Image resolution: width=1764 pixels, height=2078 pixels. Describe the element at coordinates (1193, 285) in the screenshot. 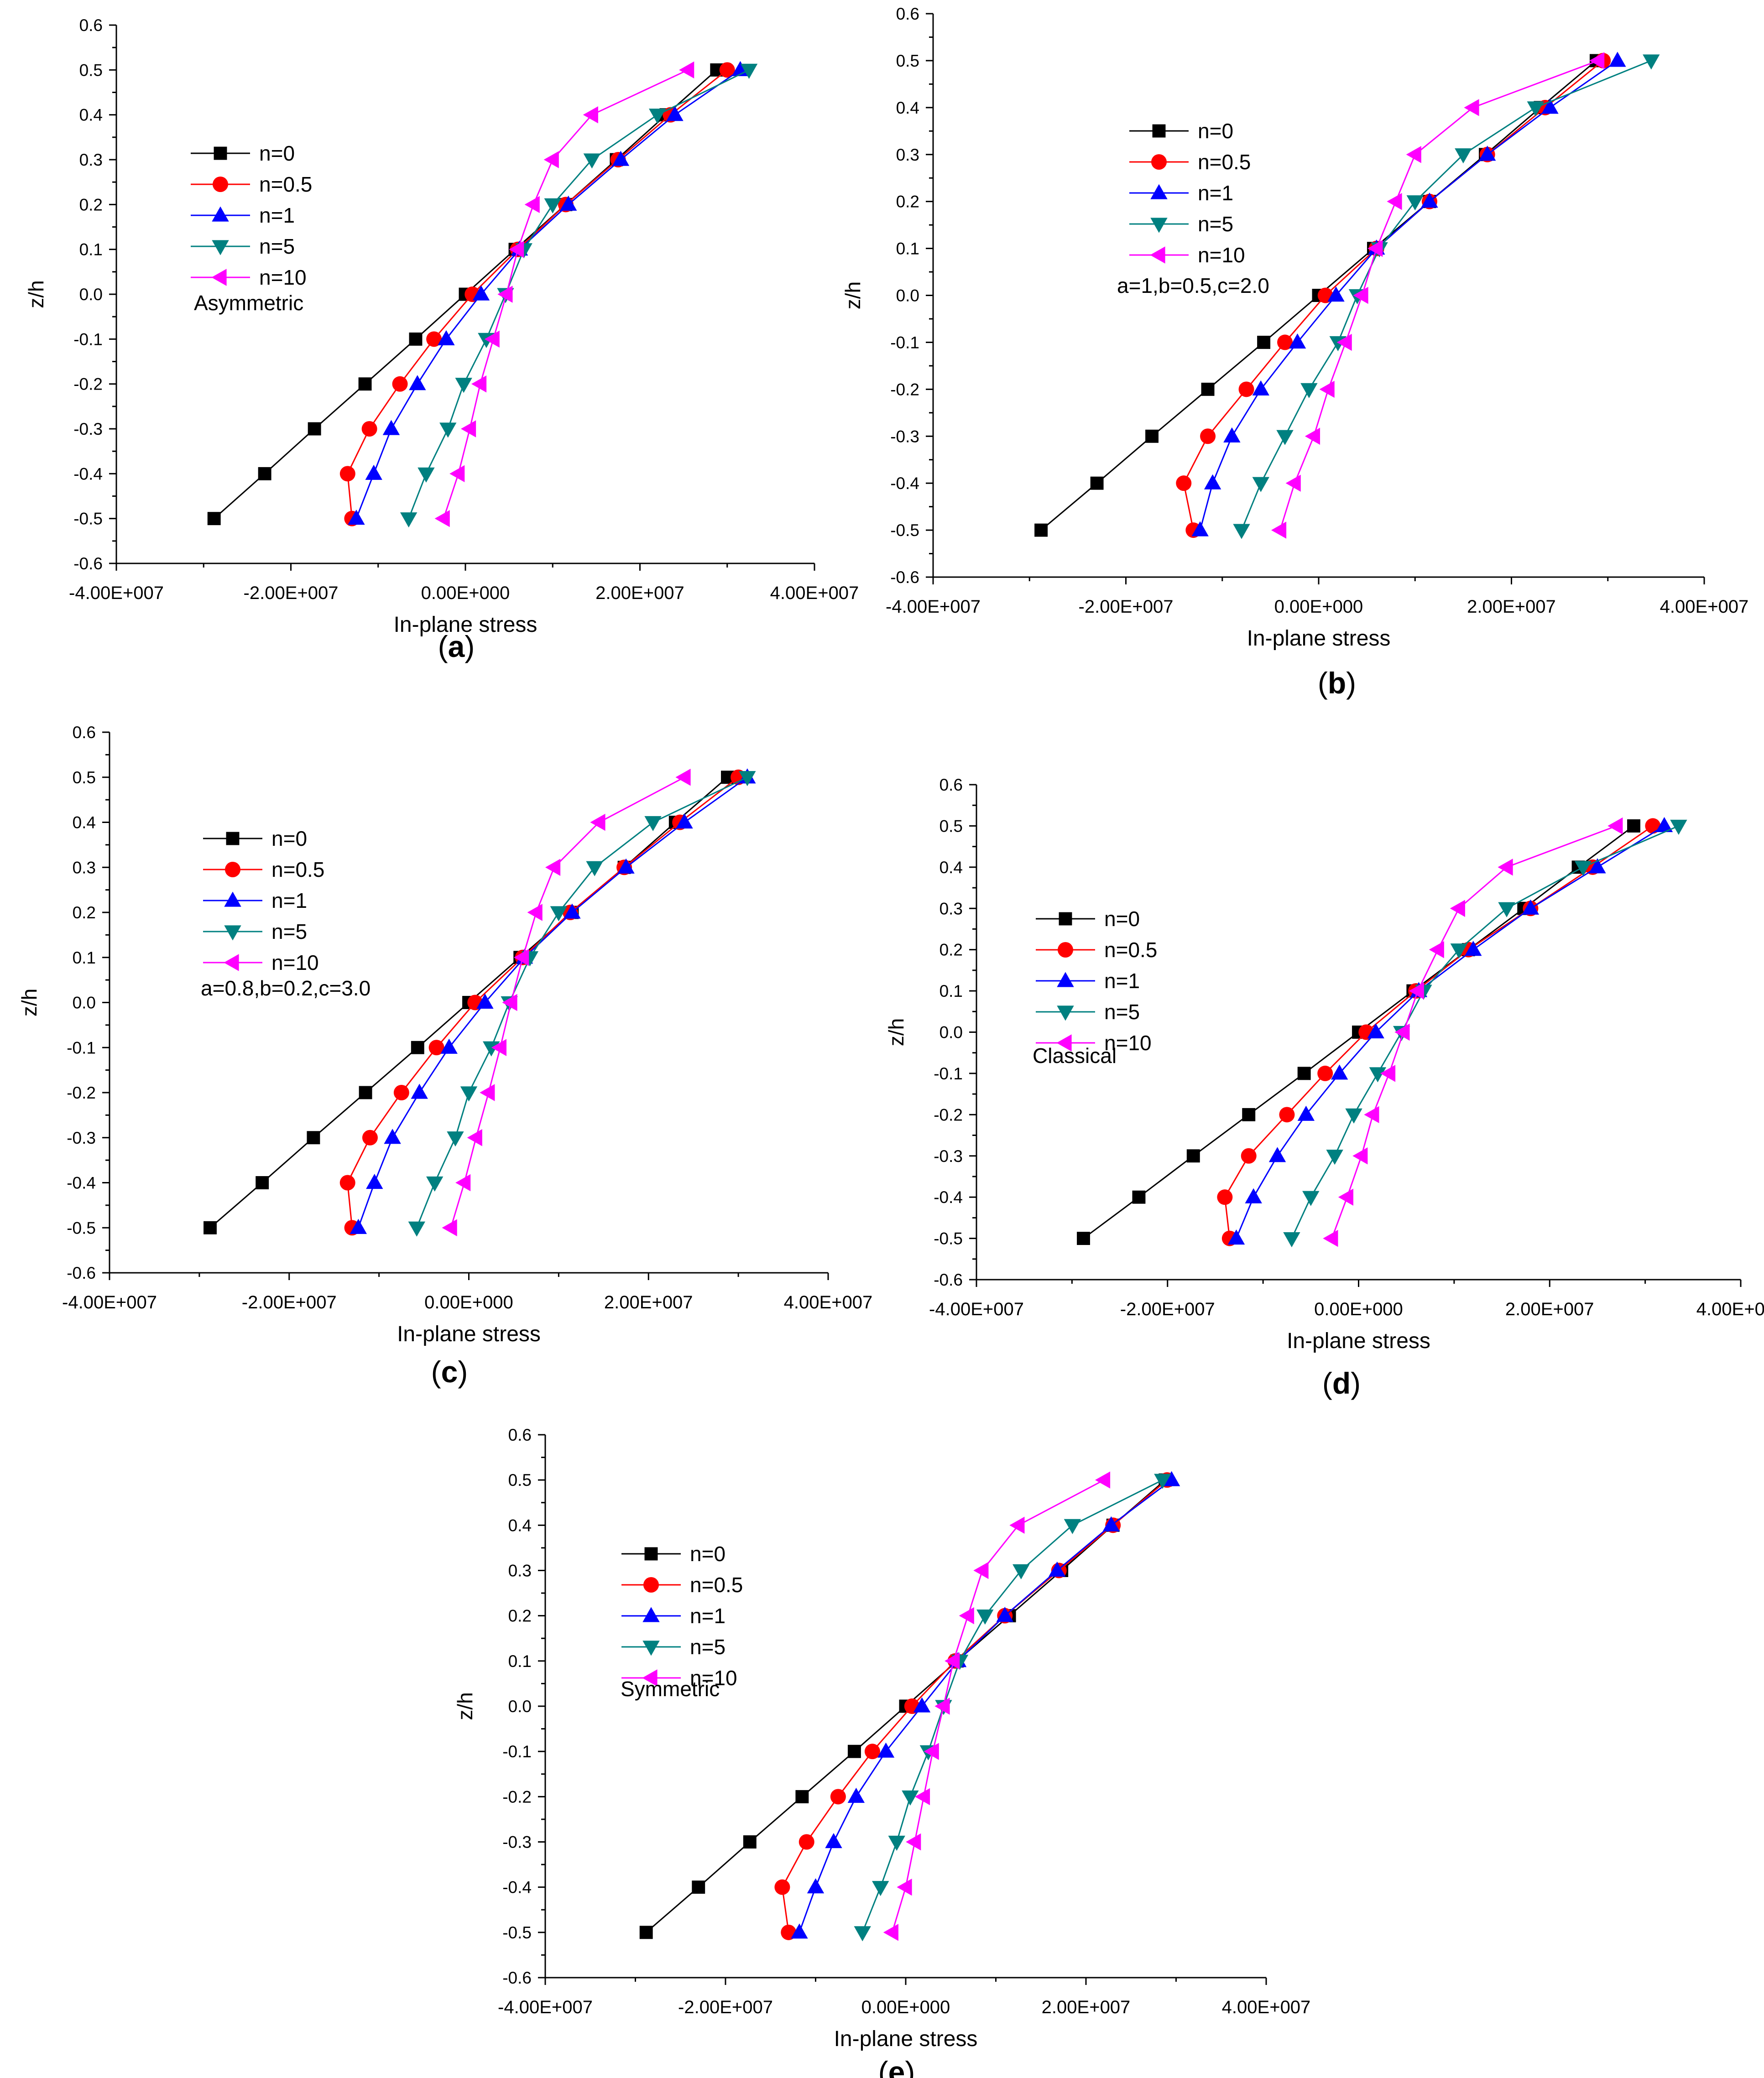

I see `chart-annotation: a=1,b=0.5,c=2.0` at that location.